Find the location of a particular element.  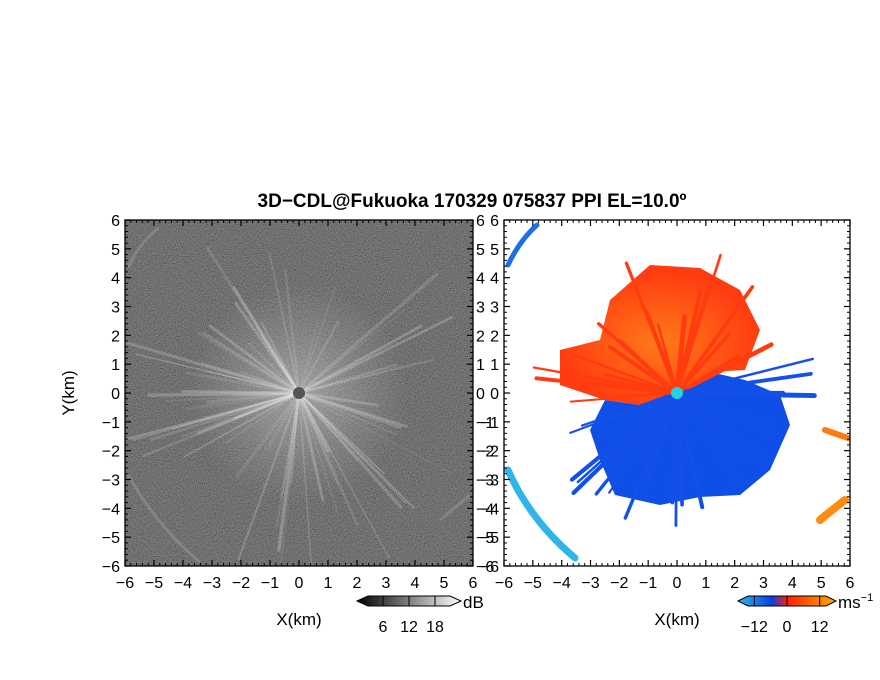

y-tick-label-right: −4 is located at coordinates (485, 509).